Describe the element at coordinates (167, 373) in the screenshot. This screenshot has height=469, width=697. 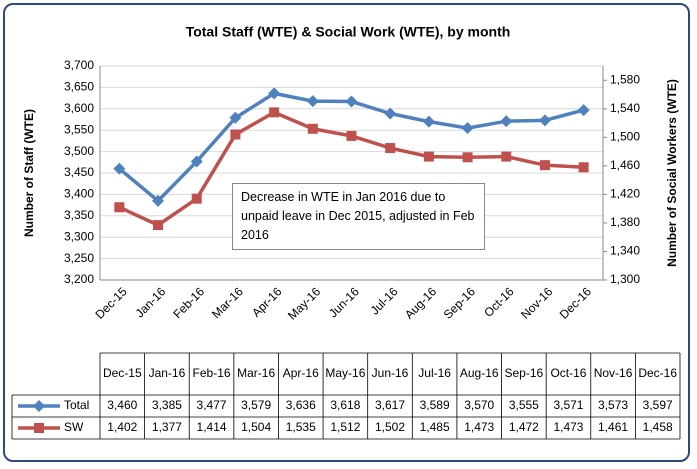
I see `table-header: Jan-16` at that location.